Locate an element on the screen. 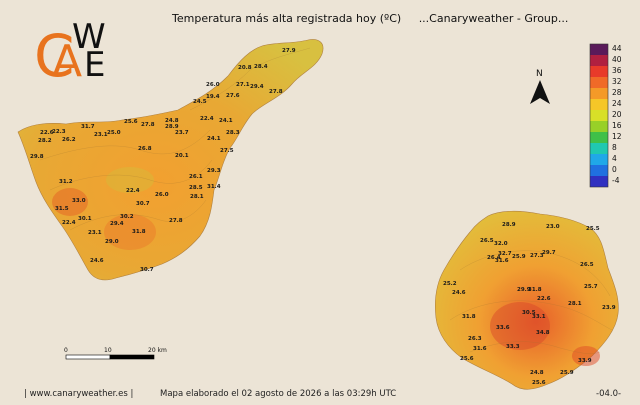 This screenshot has width=640, height=405. tenerife-hot-spot-south is located at coordinates (130, 232).